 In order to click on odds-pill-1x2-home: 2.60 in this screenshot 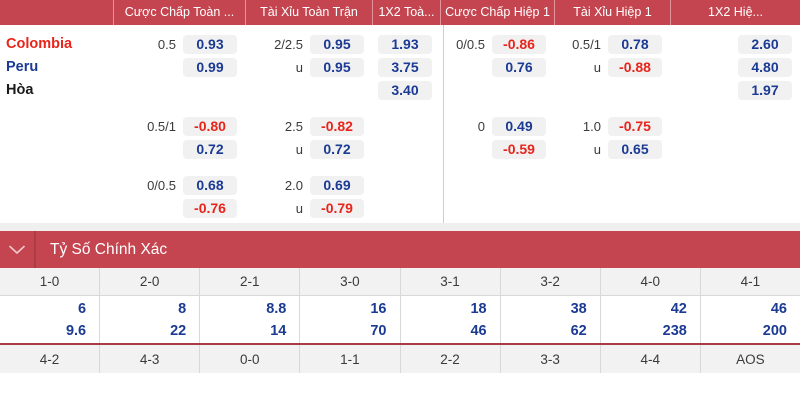, I will do `click(765, 44)`.